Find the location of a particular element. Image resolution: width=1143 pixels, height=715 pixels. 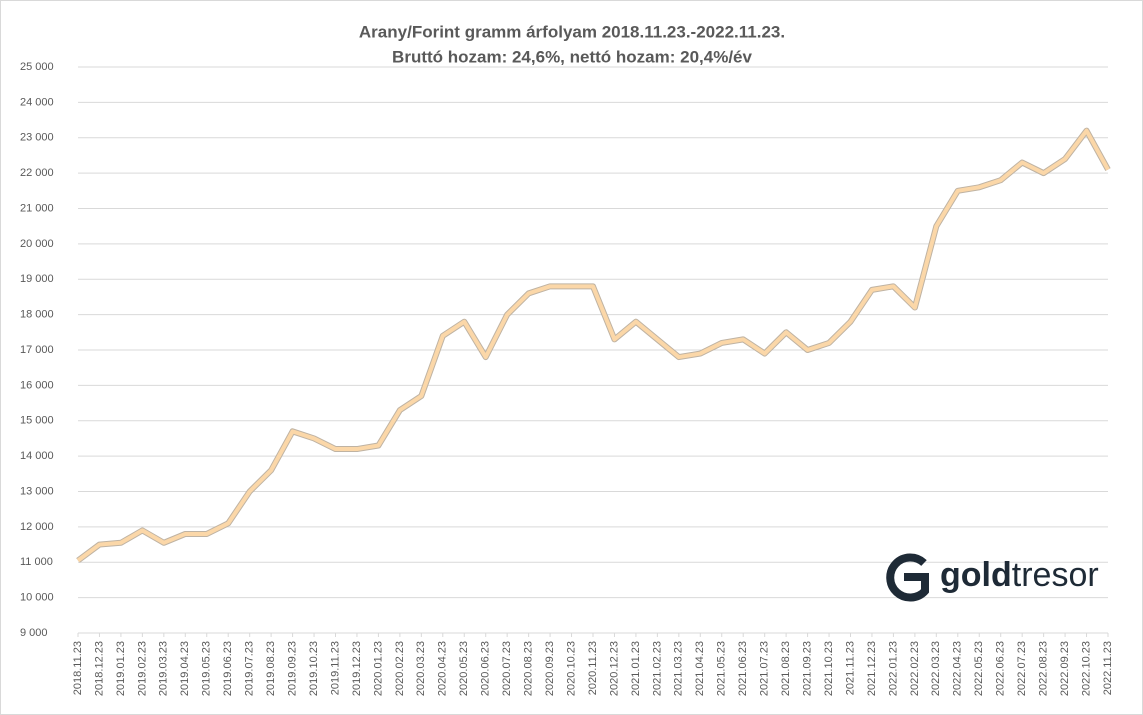

y-tick-label: 19 000 is located at coordinates (37, 279).